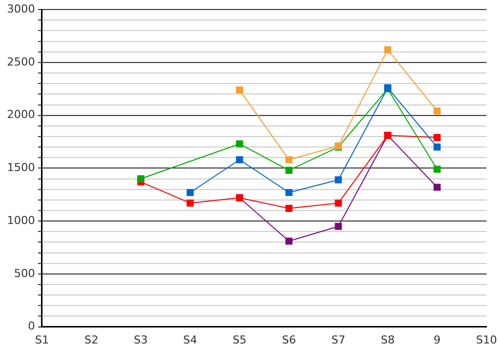 This screenshot has height=350, width=500. Describe the element at coordinates (91, 339) in the screenshot. I see `x-tick-label: S2` at that location.